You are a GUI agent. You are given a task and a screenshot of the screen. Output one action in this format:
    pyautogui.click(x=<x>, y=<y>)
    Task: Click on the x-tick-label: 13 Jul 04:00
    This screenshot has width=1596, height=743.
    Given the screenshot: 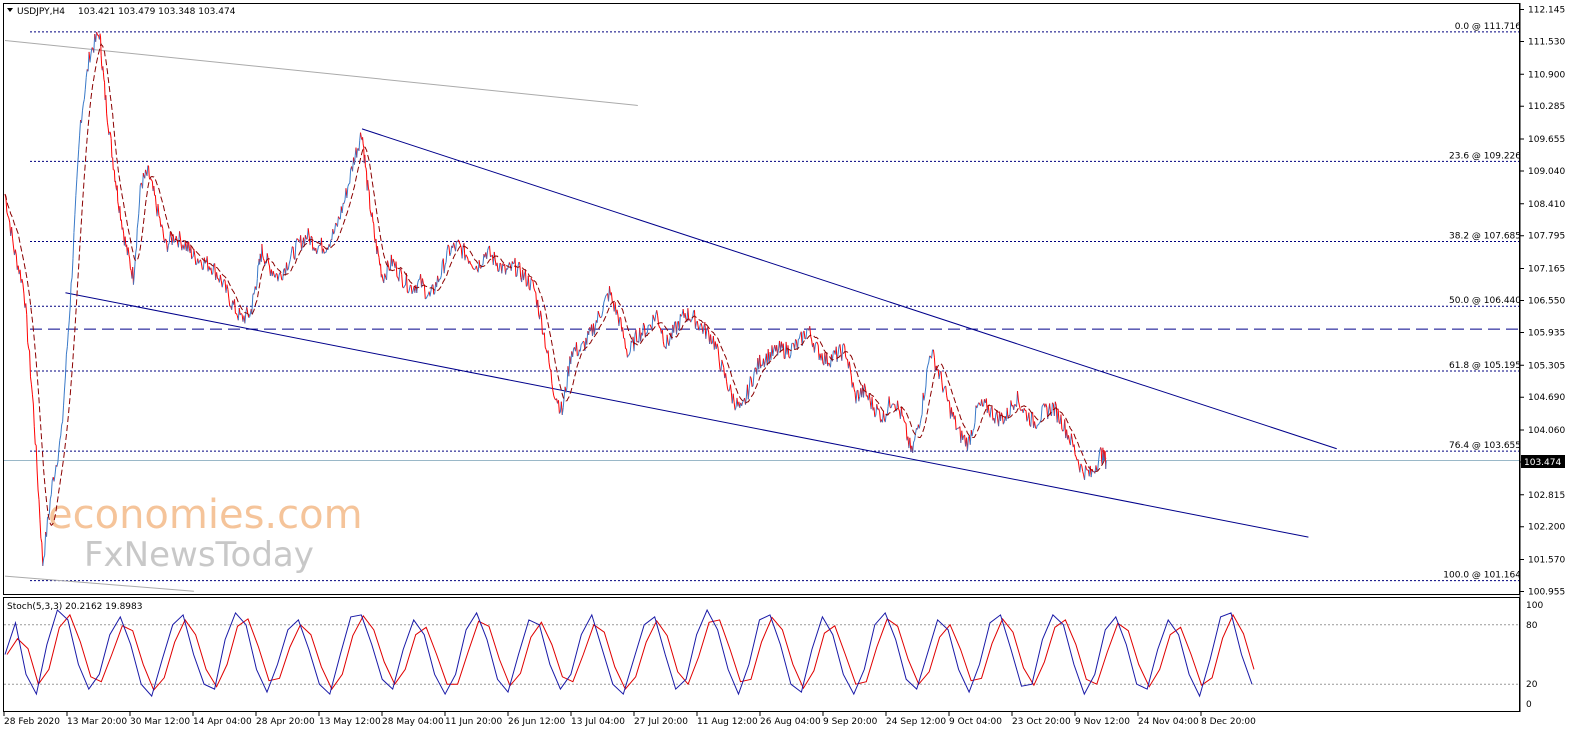 What is the action you would take?
    pyautogui.click(x=598, y=722)
    